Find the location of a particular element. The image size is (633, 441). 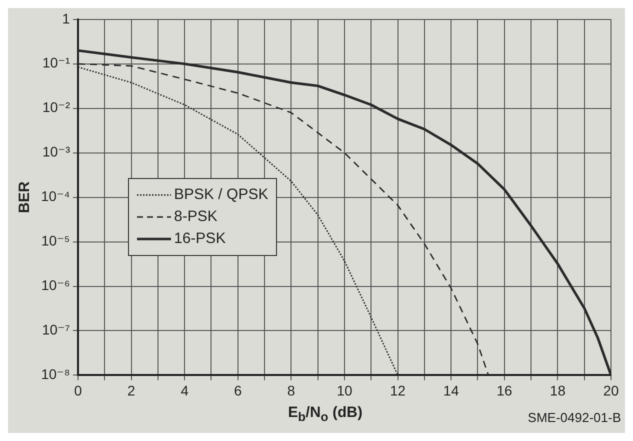

y-tick-label: 10⁻⁵ is located at coordinates (55, 240).